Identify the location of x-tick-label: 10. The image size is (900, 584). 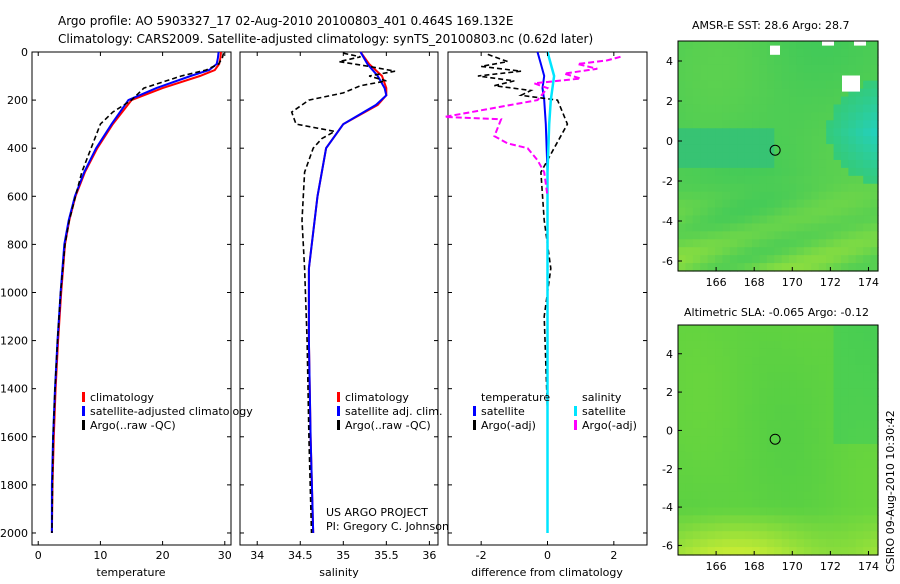
(100, 555).